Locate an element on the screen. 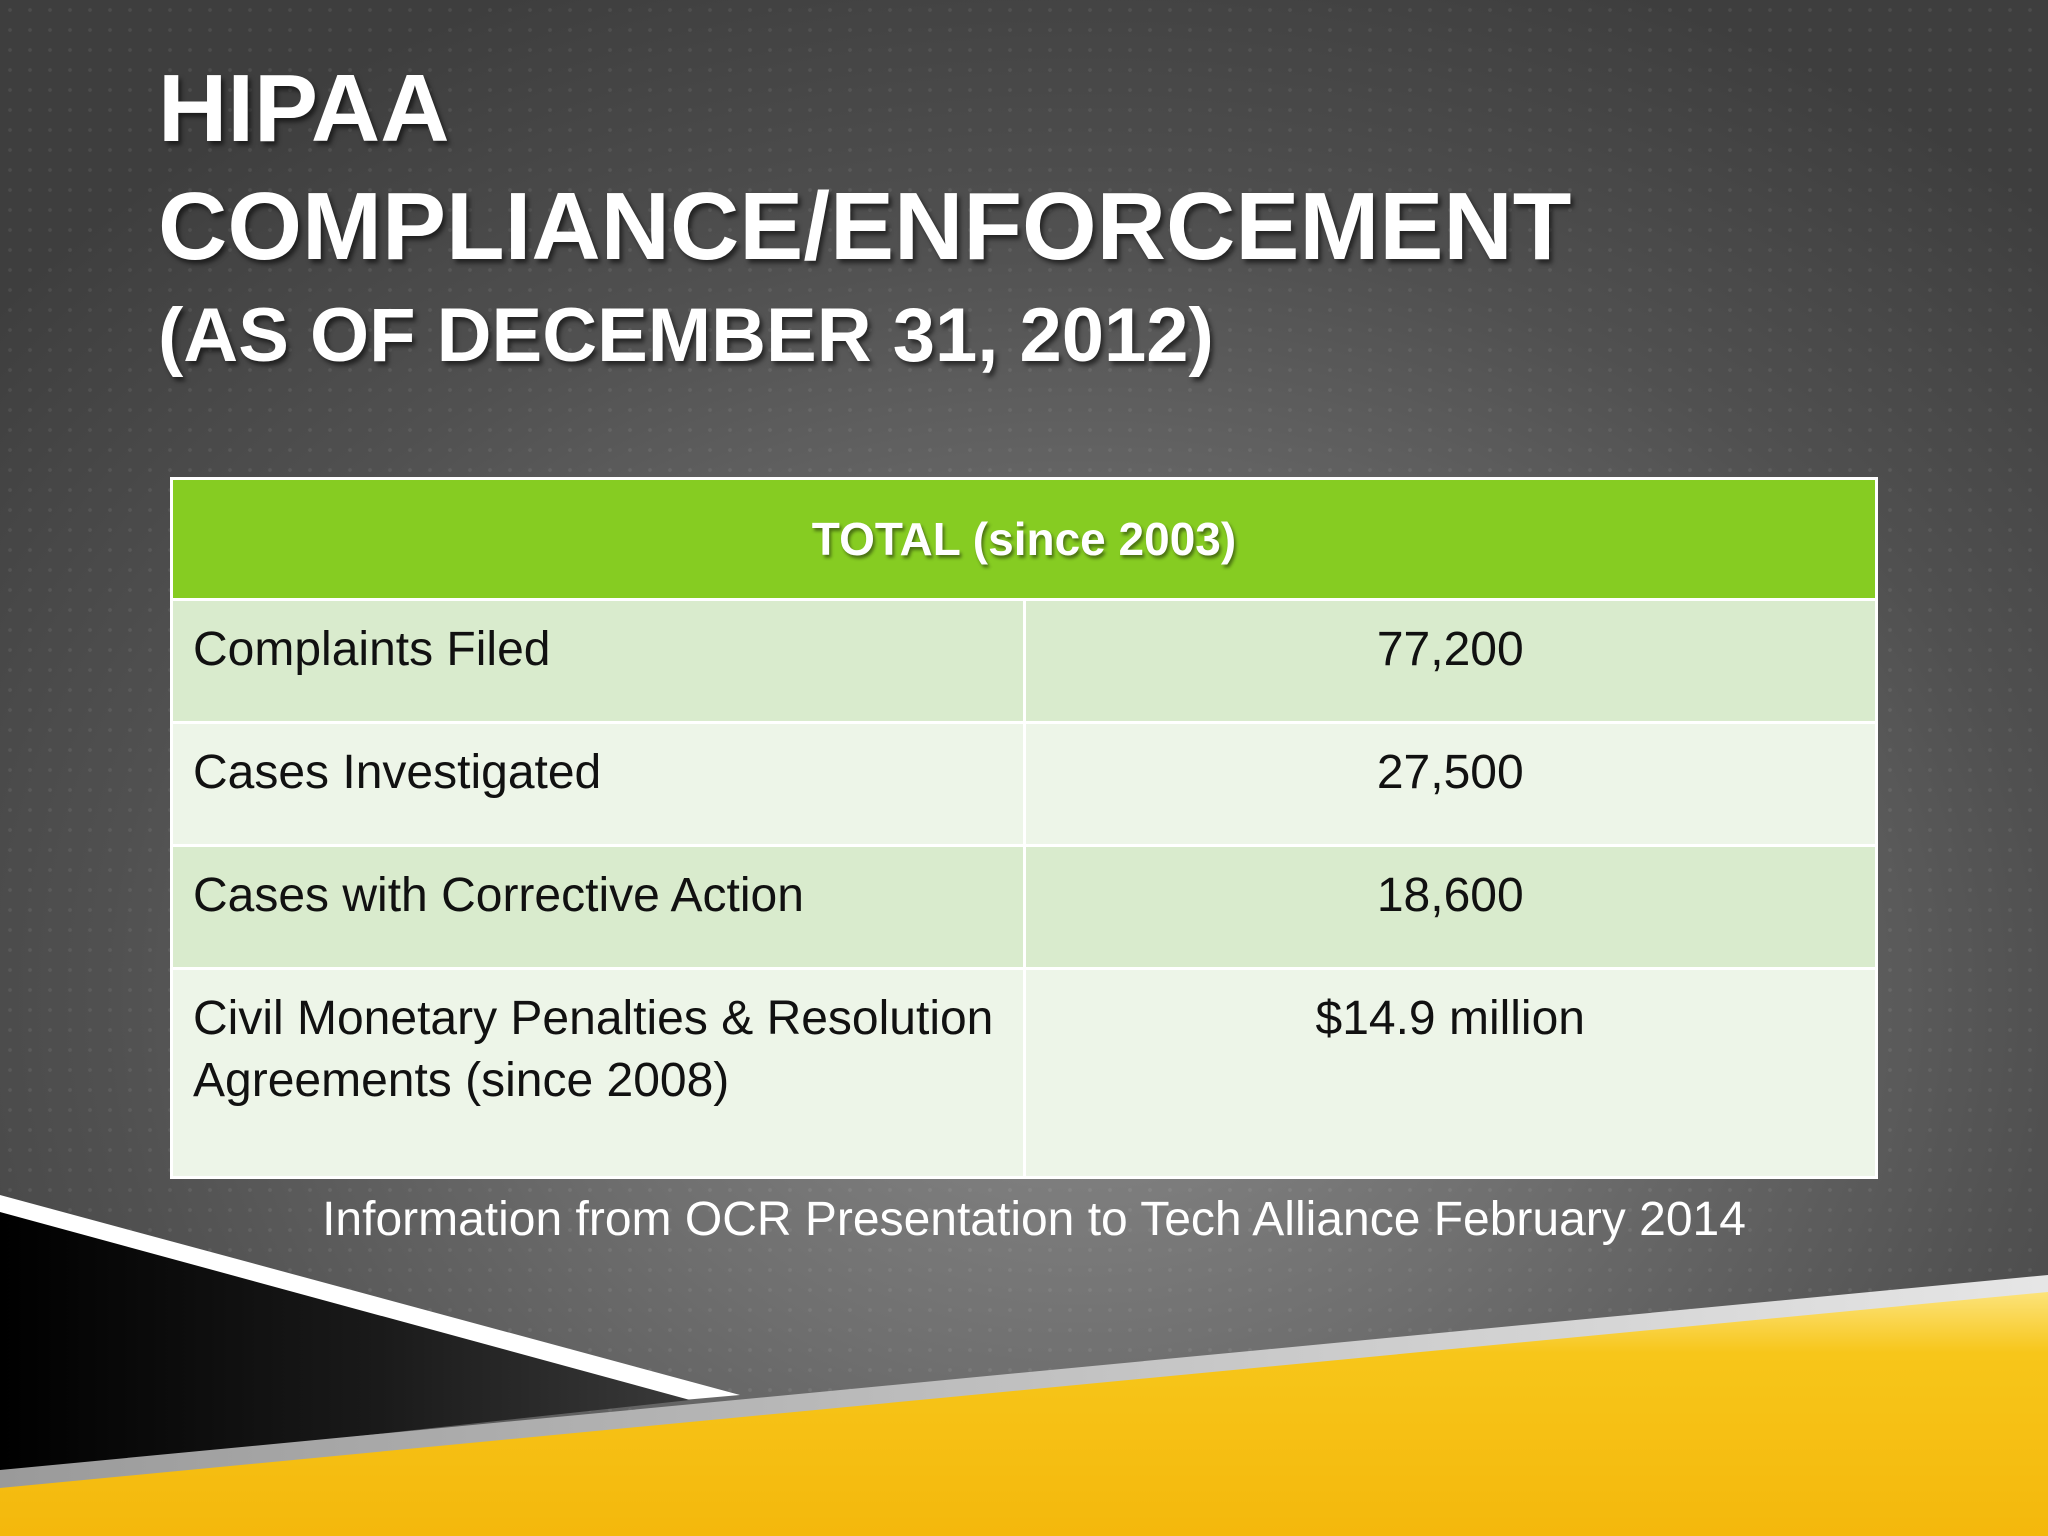 The image size is (2048, 1536). title-line-1: HIPAA is located at coordinates (304, 108).